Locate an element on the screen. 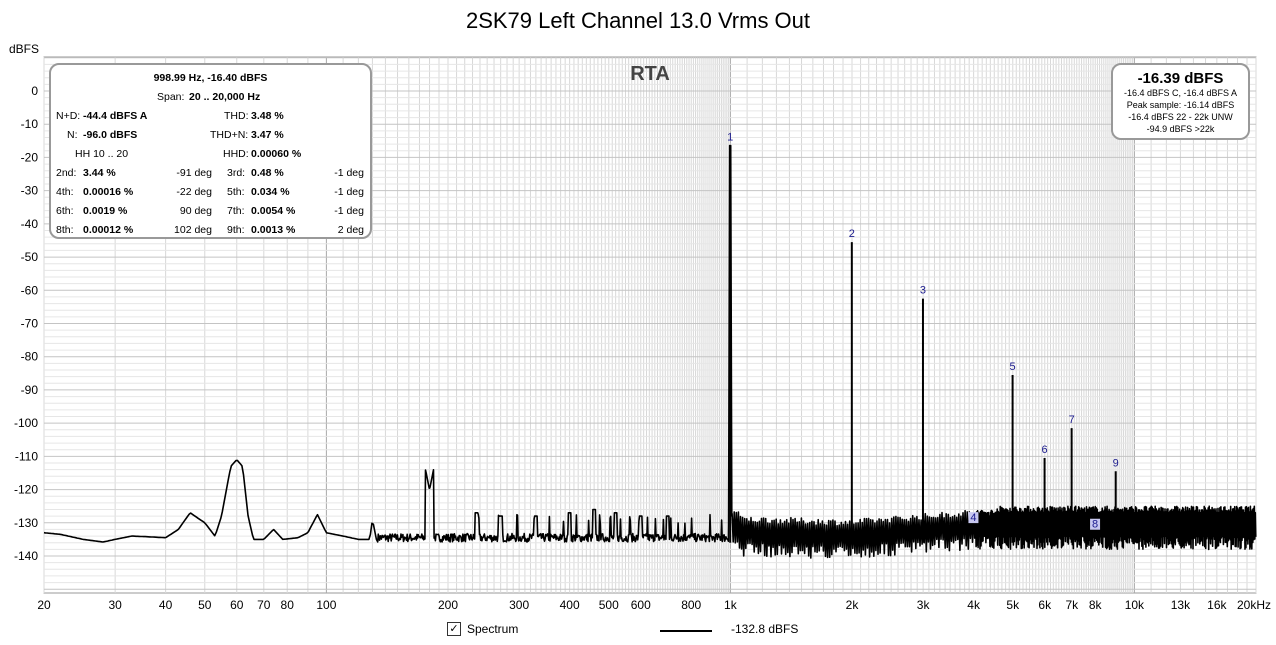  harmonic-label: 4th: is located at coordinates (65, 192).